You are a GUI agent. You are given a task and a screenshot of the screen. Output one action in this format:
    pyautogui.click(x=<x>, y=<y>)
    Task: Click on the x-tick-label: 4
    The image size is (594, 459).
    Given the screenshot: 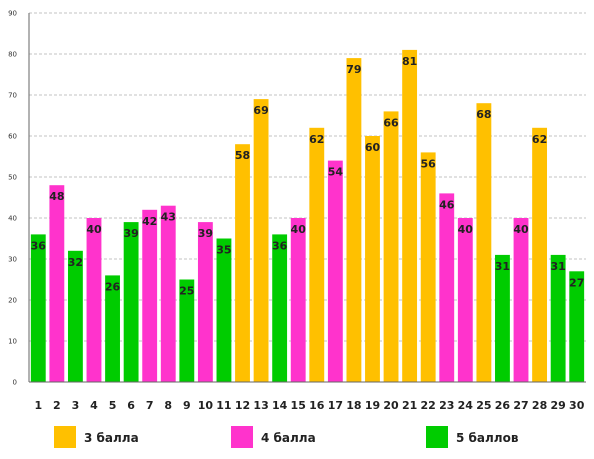 What is the action you would take?
    pyautogui.click(x=94, y=405)
    